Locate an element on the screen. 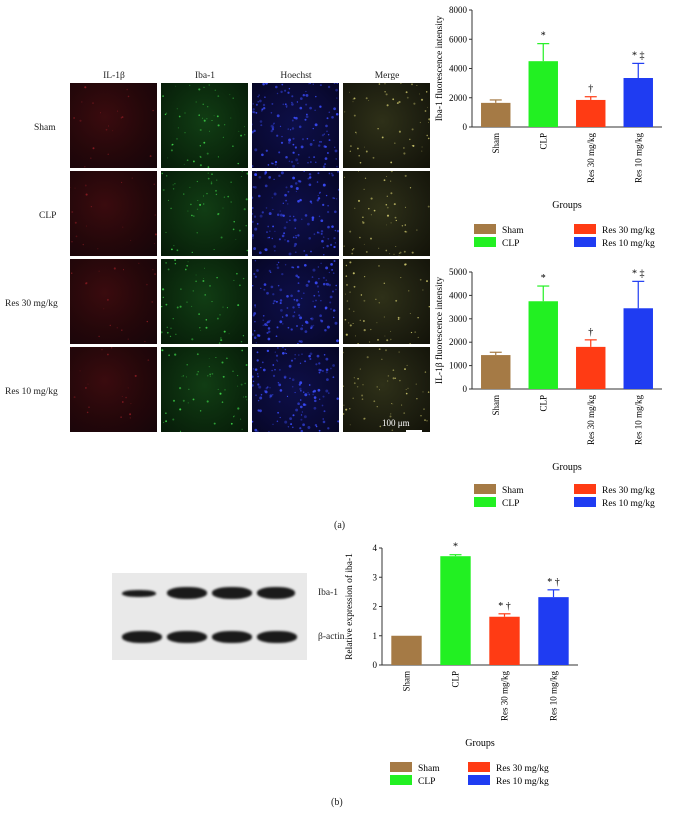 The image size is (679, 813). y-tick-label: 8000 is located at coordinates (458, 10).